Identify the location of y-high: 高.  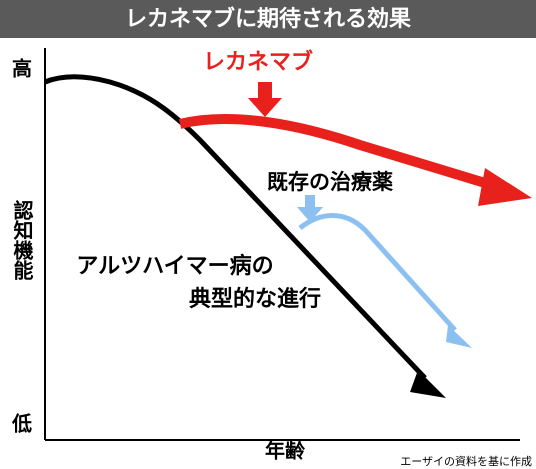
(22, 69).